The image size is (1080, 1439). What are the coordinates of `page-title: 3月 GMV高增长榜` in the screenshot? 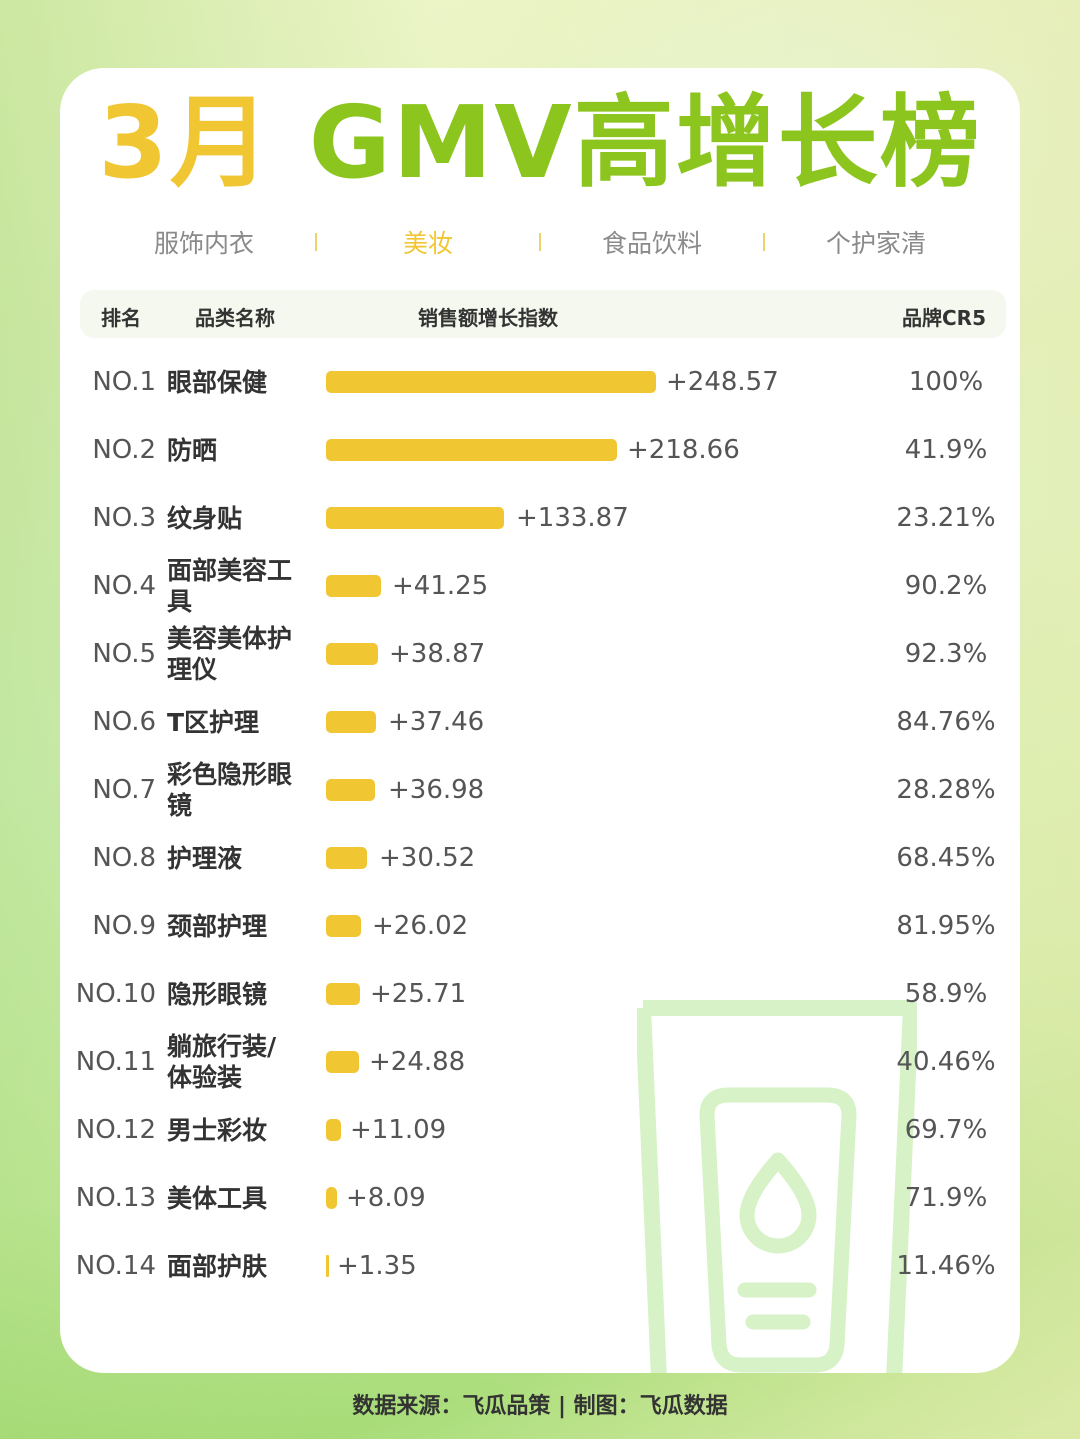 It's located at (540, 143).